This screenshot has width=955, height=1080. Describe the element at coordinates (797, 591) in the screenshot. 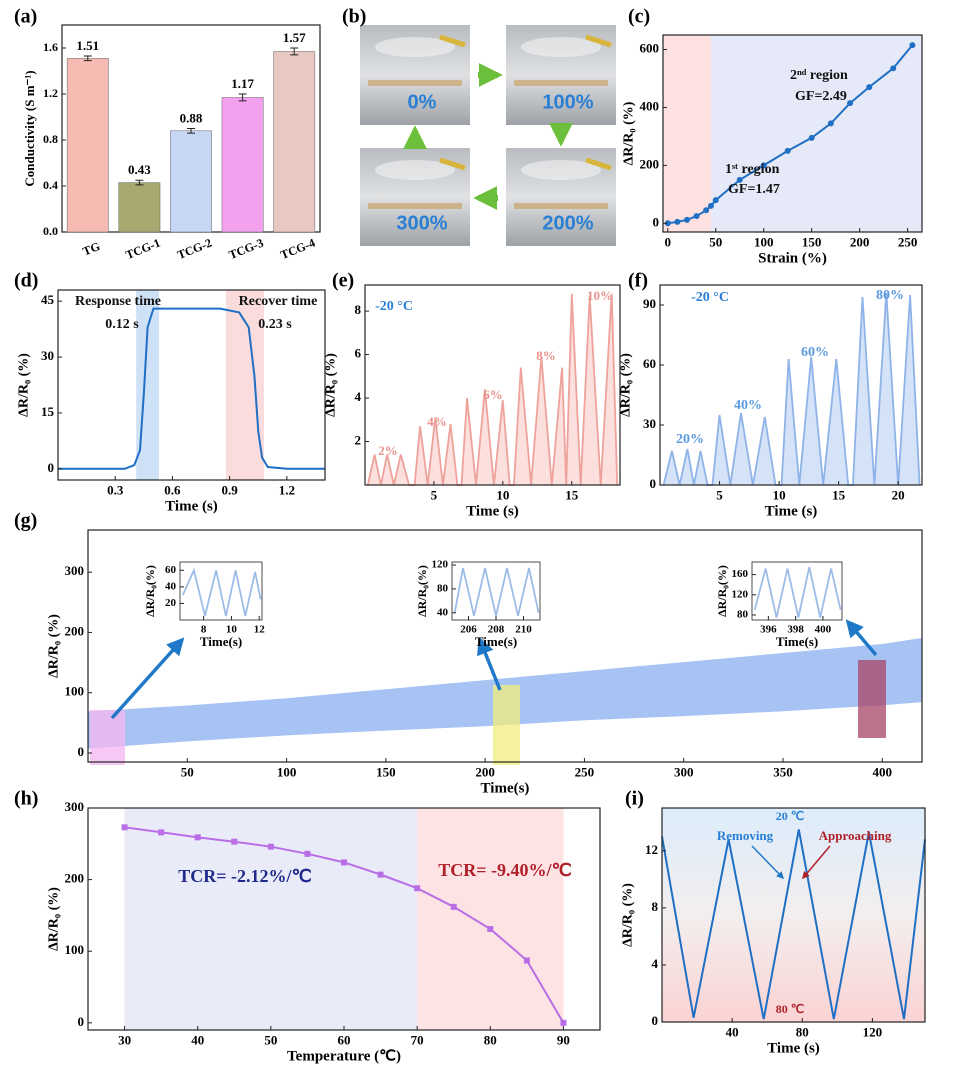

I see `plot-frame` at that location.